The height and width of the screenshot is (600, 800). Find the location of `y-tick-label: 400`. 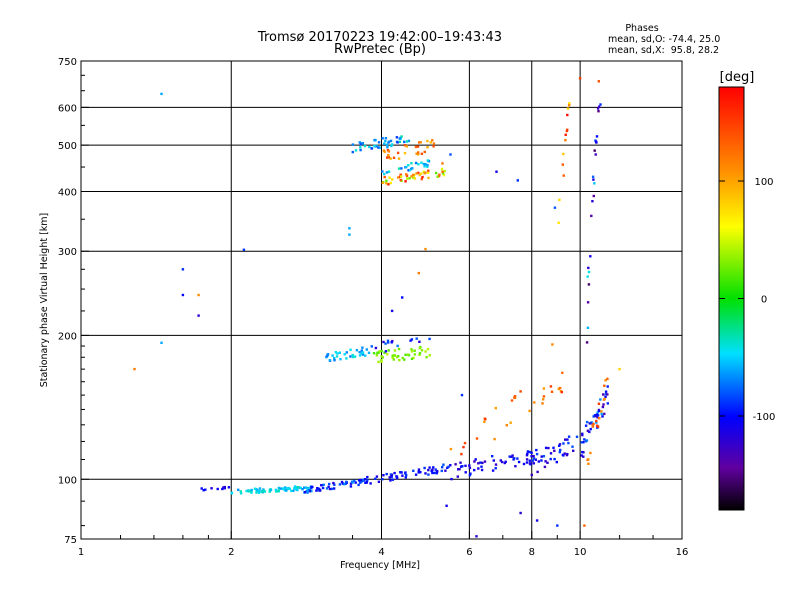

y-tick-label: 400 is located at coordinates (67, 192).